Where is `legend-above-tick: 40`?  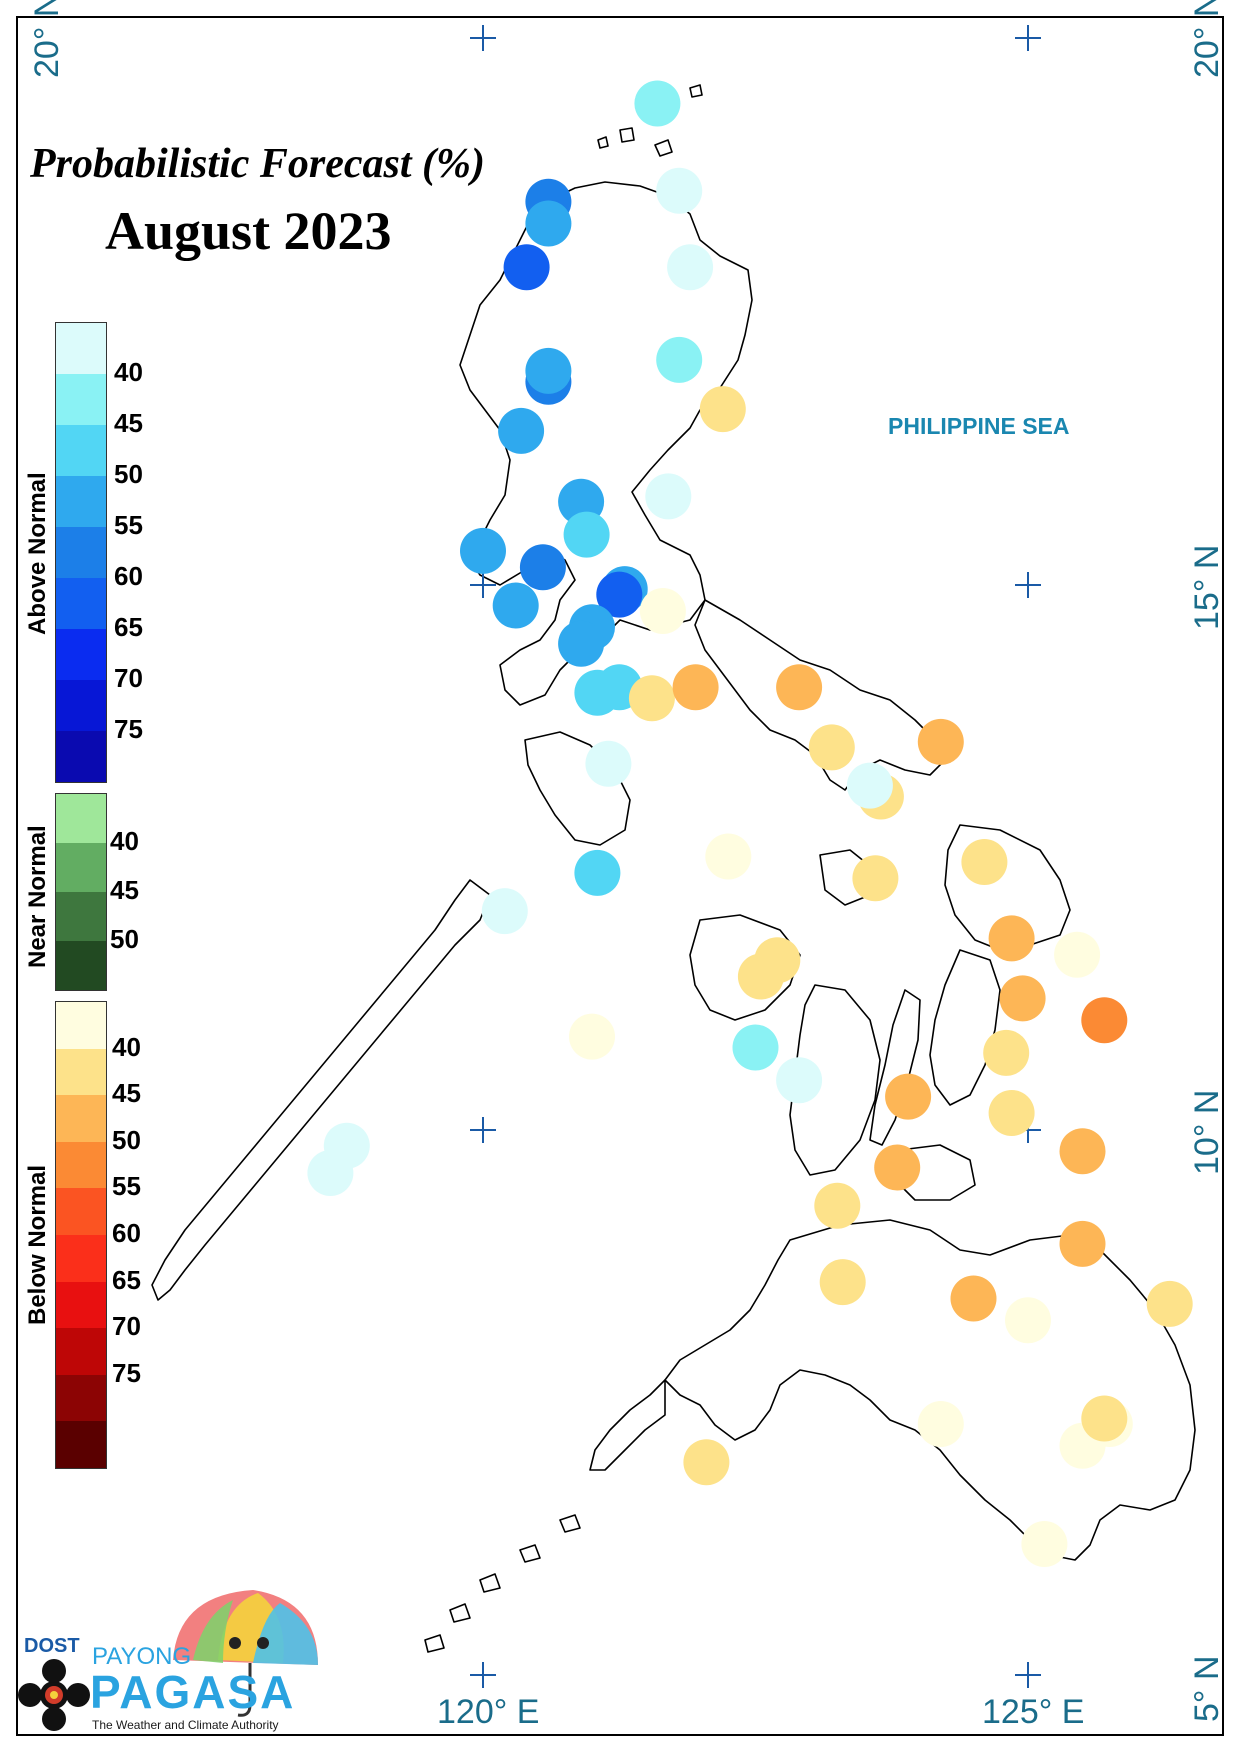 legend-above-tick: 40 is located at coordinates (128, 372).